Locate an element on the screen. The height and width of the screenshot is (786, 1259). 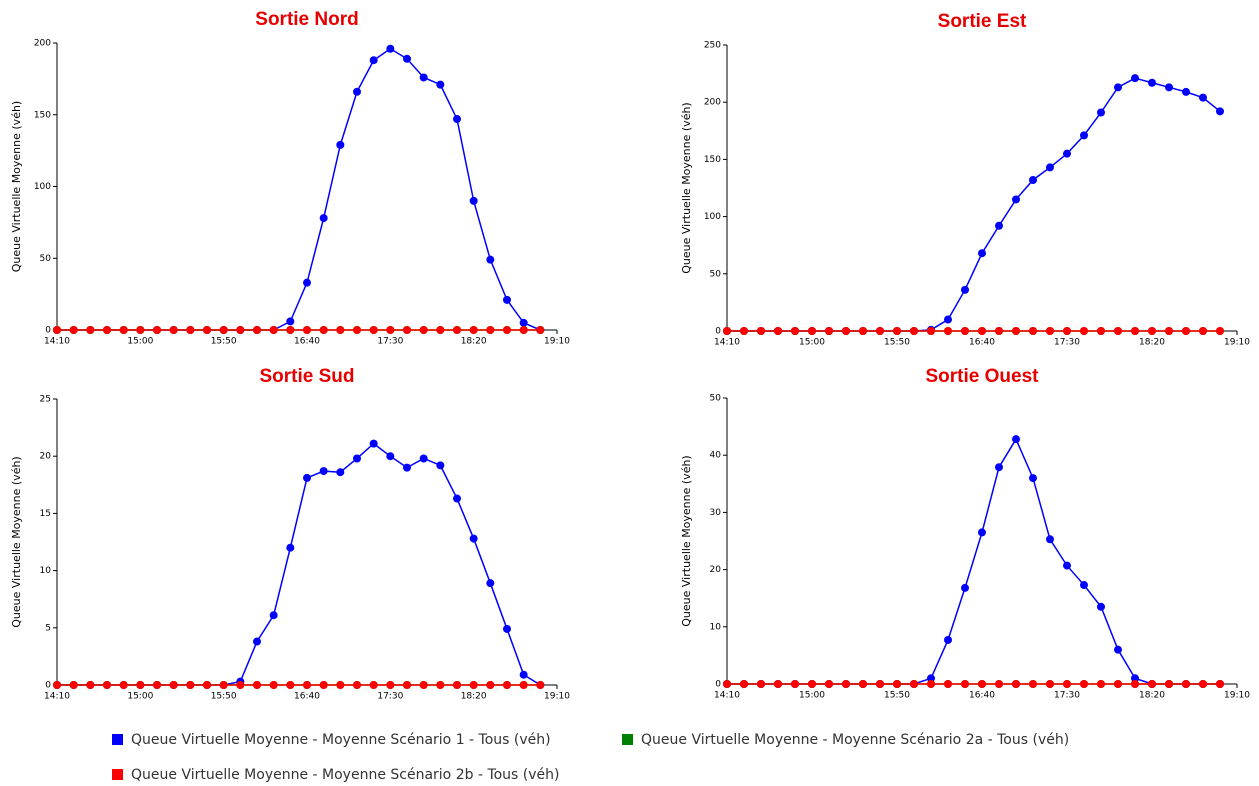
y-tick-label: 150 is located at coordinates (42, 115).